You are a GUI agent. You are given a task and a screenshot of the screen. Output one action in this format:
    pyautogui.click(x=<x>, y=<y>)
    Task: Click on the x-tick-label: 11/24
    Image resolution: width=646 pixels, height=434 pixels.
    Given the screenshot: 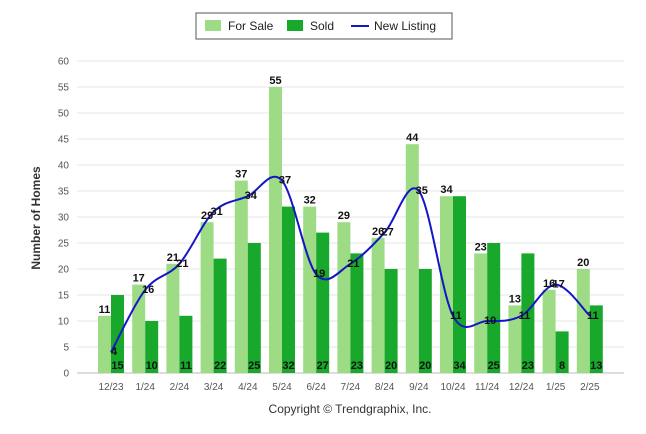 What is the action you would take?
    pyautogui.click(x=487, y=387)
    